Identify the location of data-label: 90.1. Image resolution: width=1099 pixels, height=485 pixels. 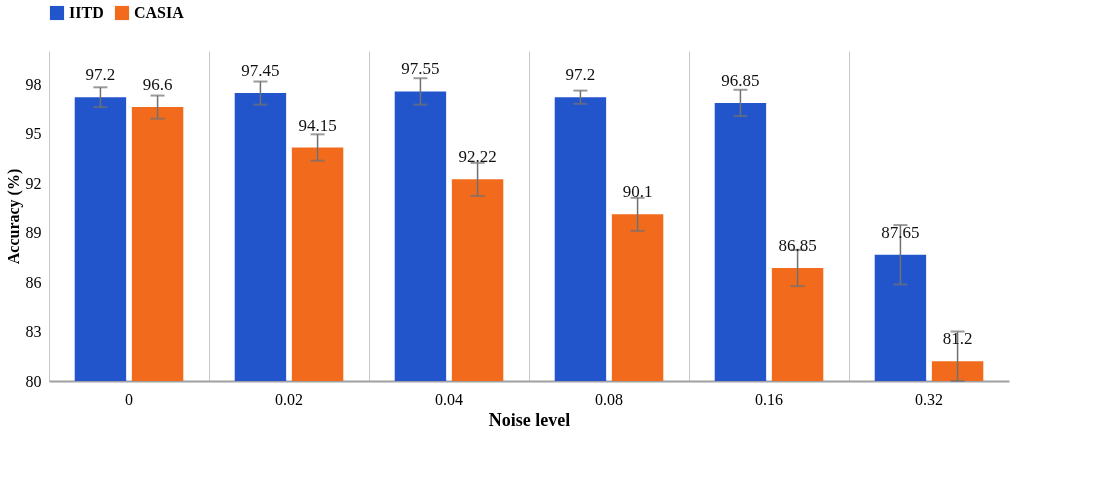
(637, 192).